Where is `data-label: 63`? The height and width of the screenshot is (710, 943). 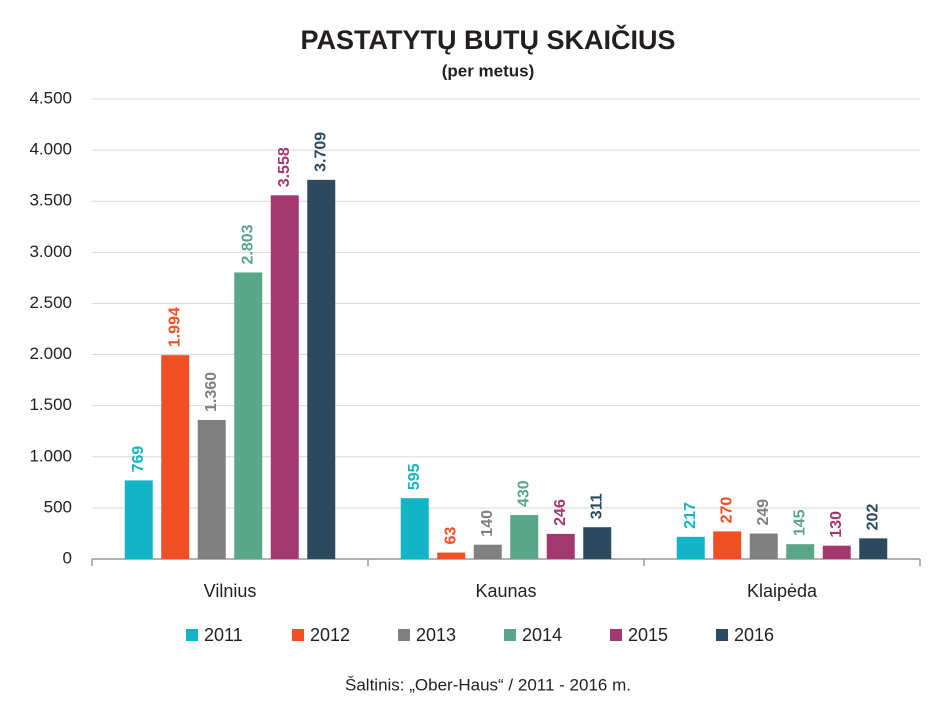
data-label: 63 is located at coordinates (450, 536).